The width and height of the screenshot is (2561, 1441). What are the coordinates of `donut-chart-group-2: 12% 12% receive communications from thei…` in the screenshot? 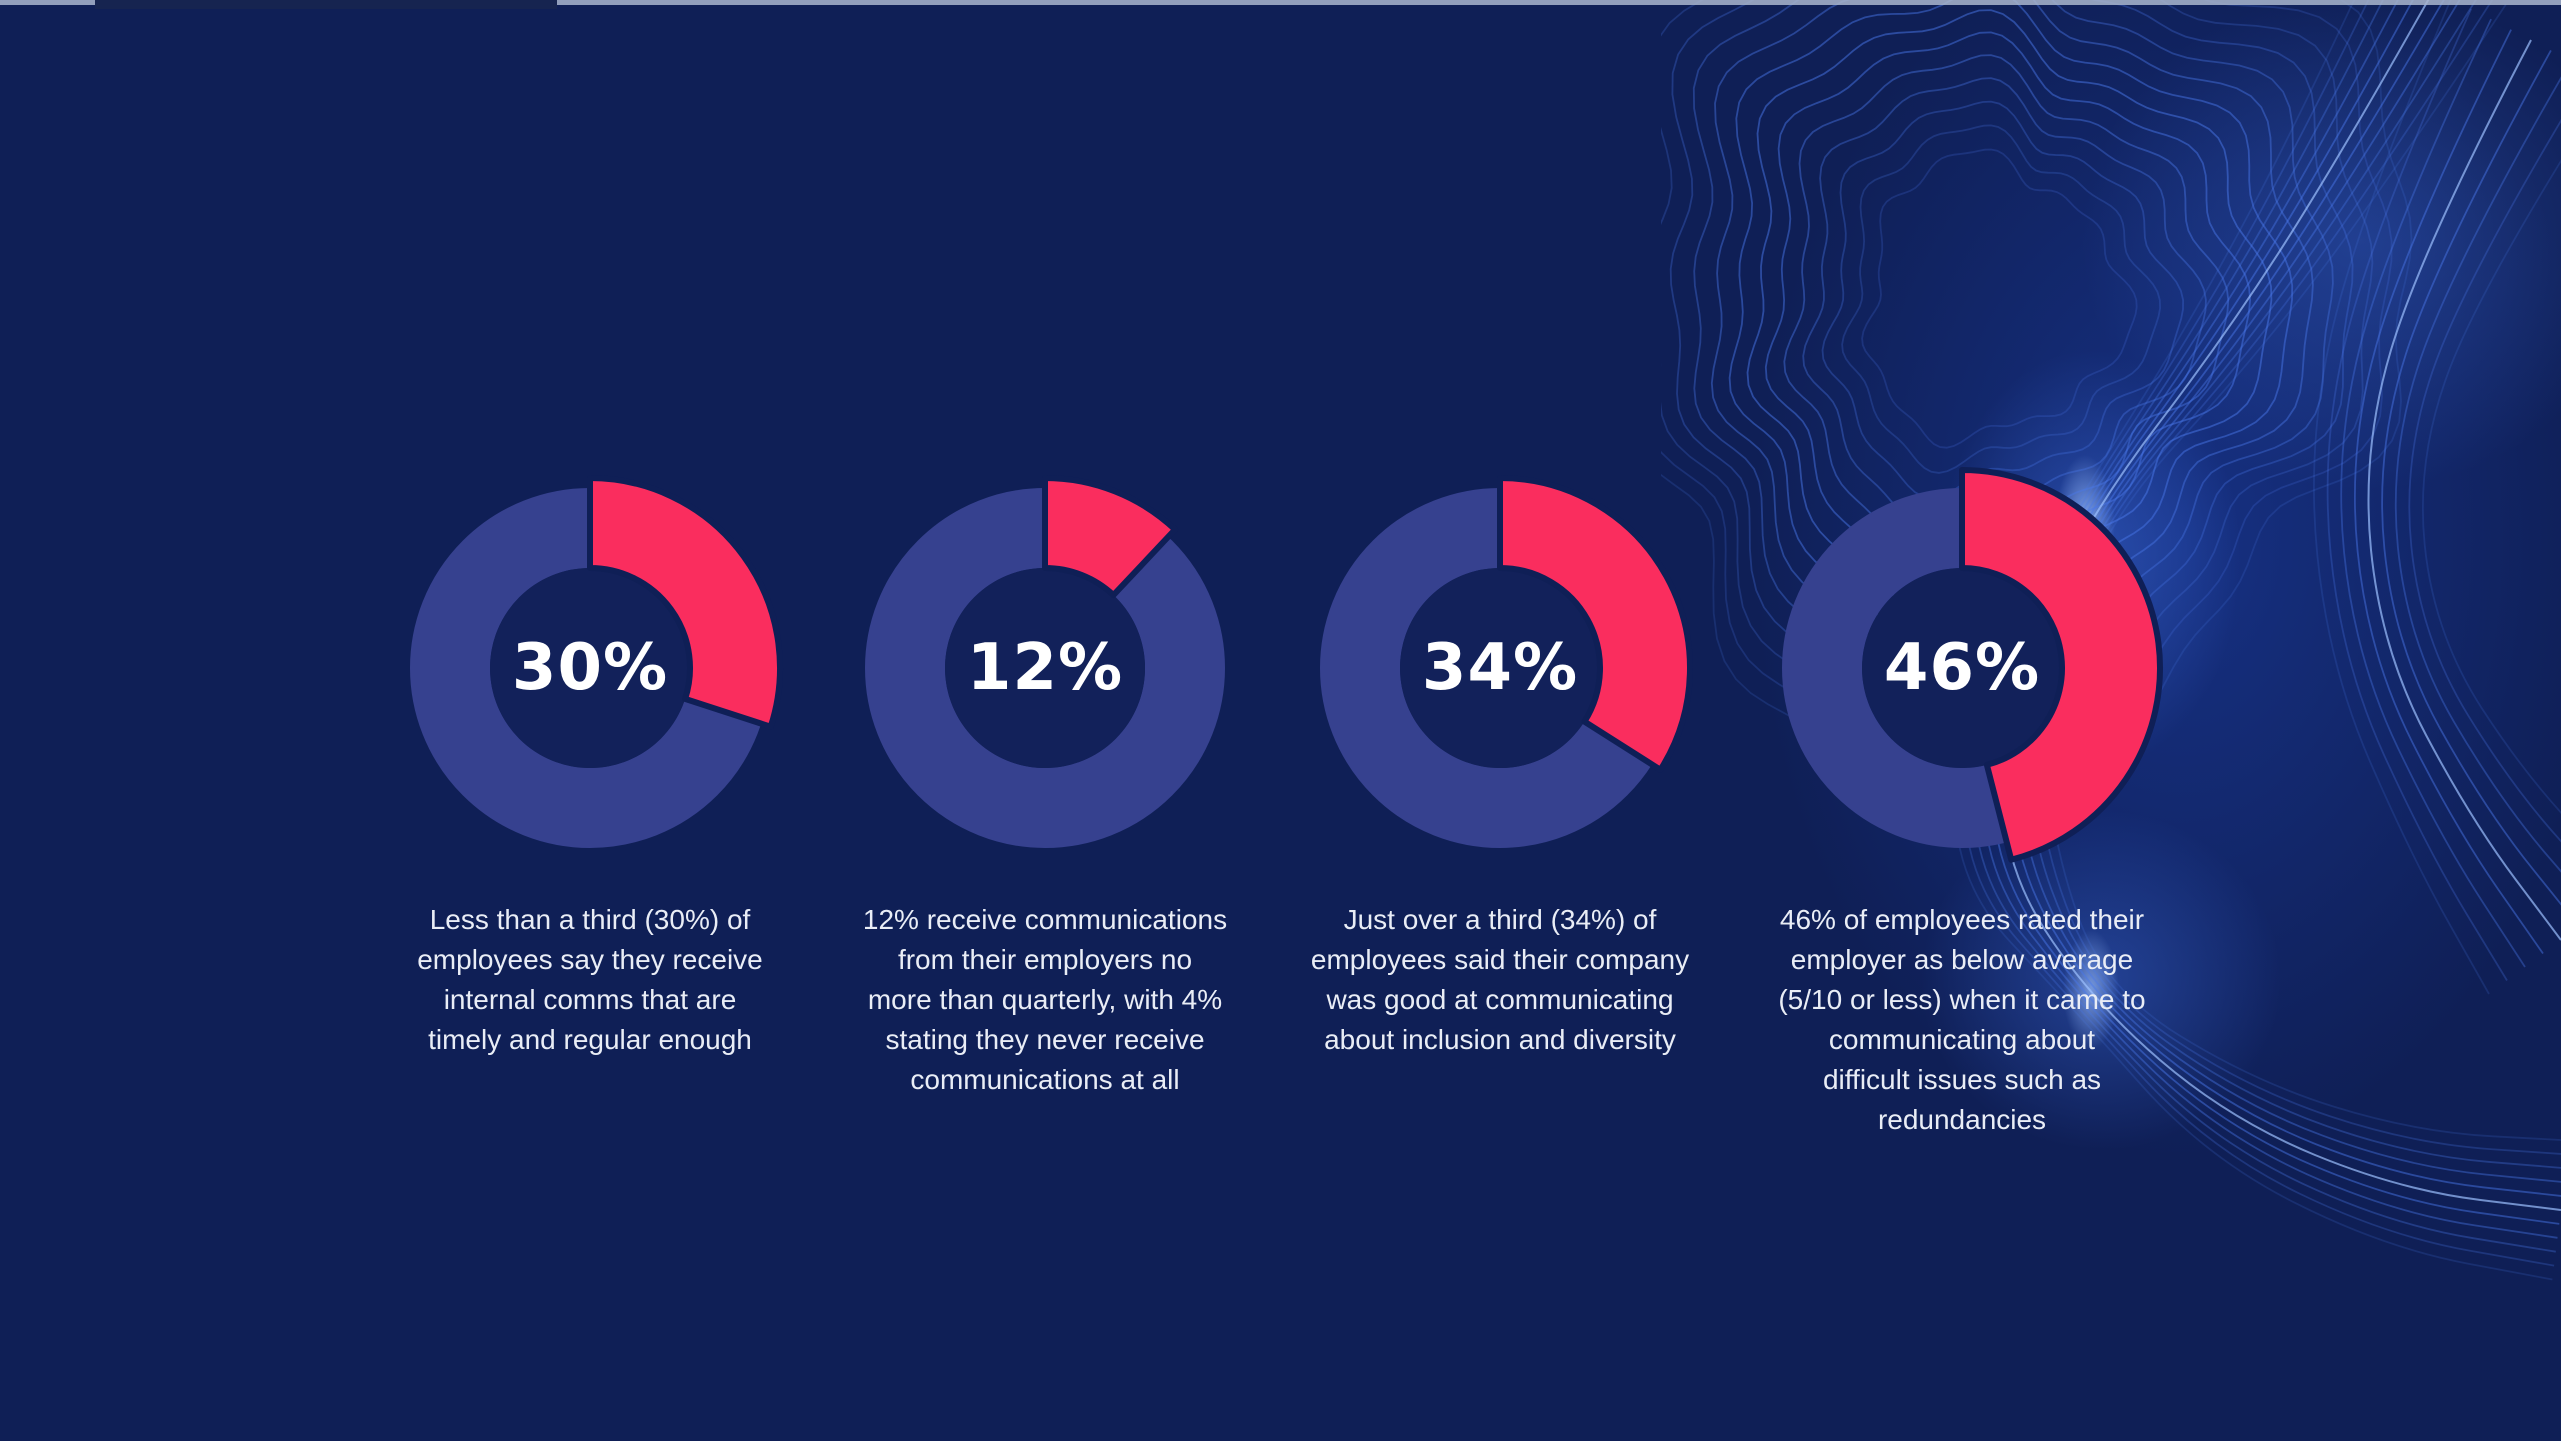 It's located at (1045, 774).